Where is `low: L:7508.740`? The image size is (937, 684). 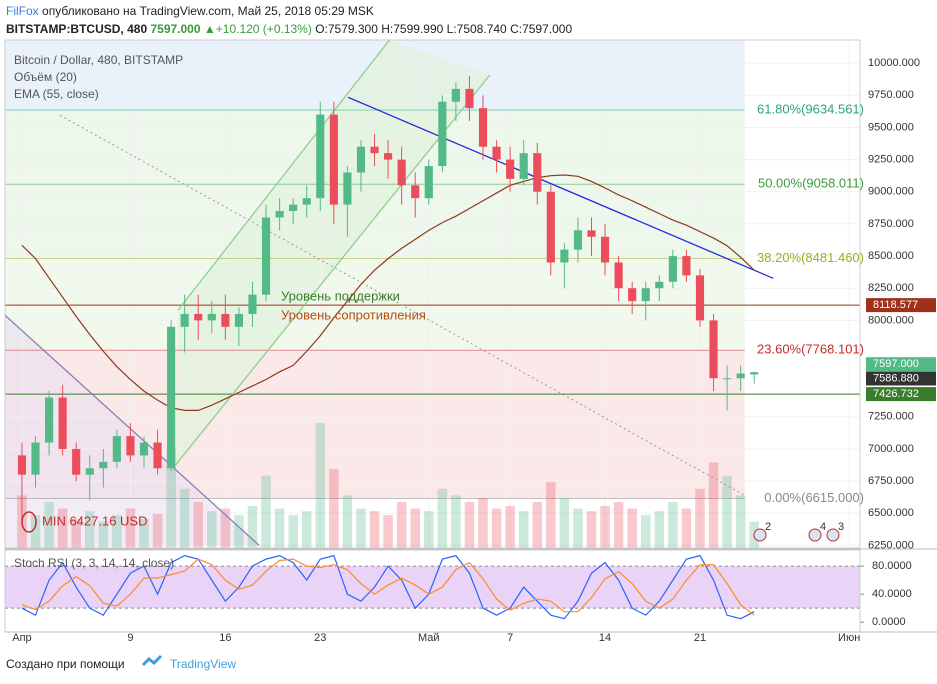
low: L:7508.740 is located at coordinates (476, 29).